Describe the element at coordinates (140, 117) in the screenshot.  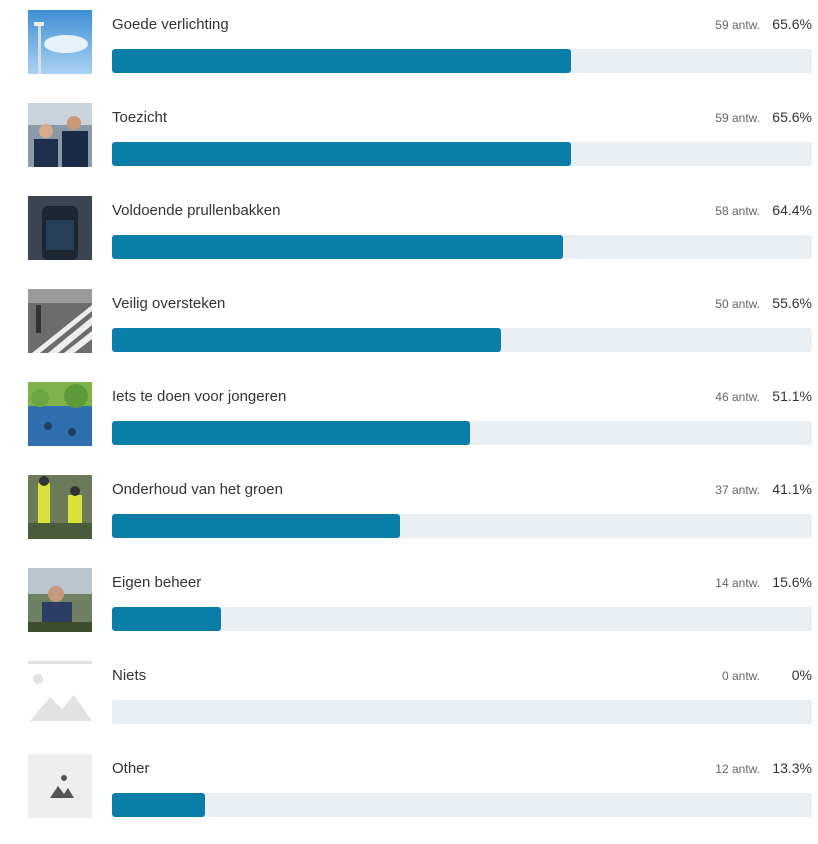
I see `option-label: Toezicht` at that location.